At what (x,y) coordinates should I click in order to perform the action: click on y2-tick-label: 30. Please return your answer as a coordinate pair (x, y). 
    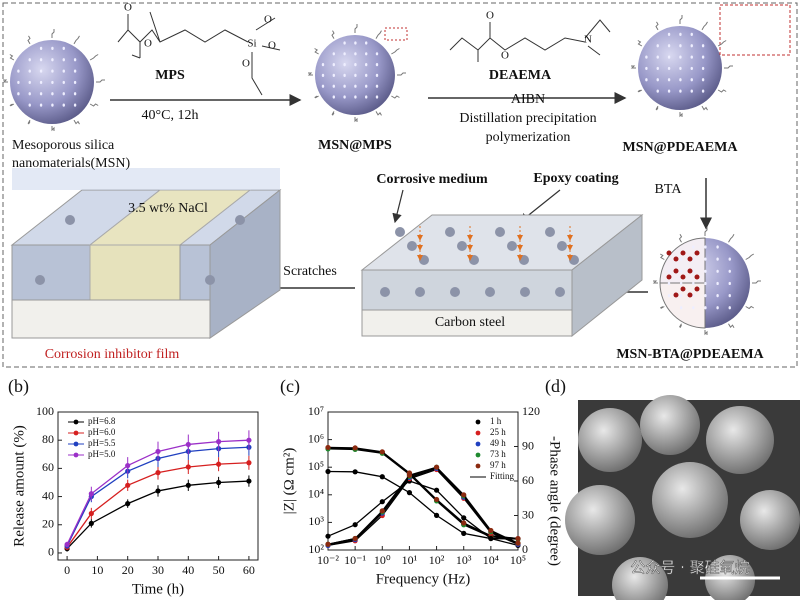
    Looking at the image, I should click on (528, 514).